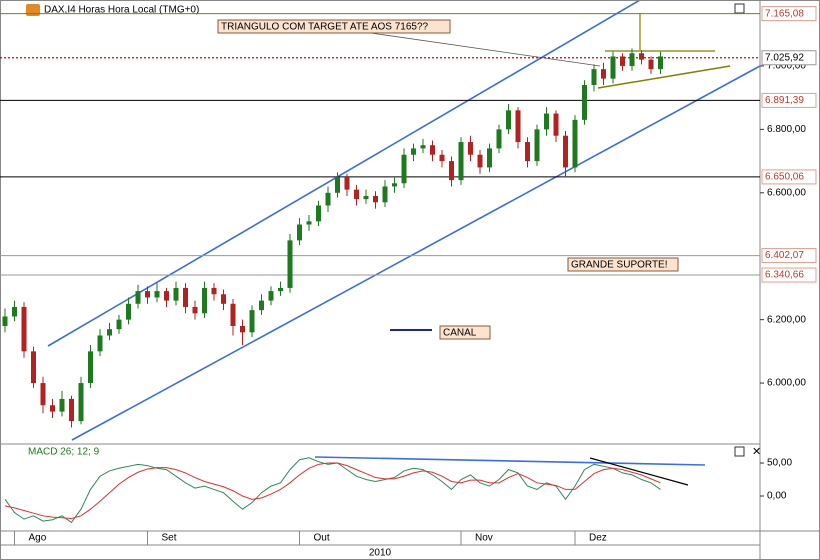  What do you see at coordinates (779, 463) in the screenshot?
I see `y-tick-label: 50,00` at bounding box center [779, 463].